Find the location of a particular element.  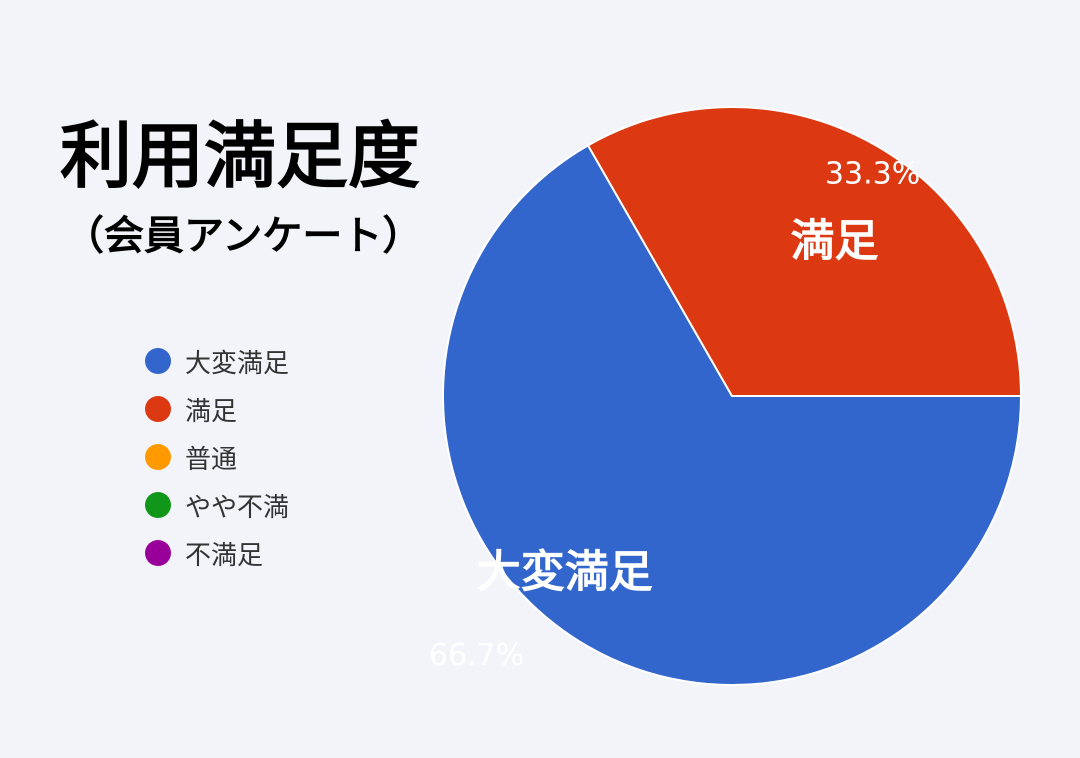

legend-item: 不満足 is located at coordinates (217, 553).